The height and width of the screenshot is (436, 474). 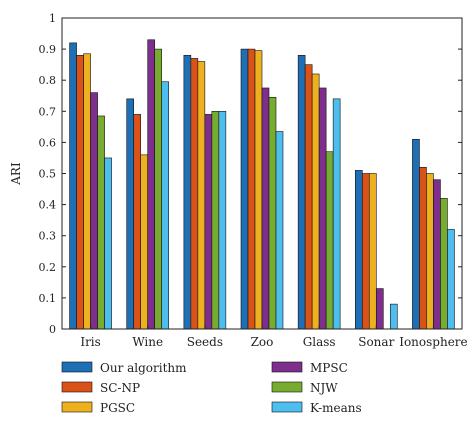 What do you see at coordinates (52, 18) in the screenshot?
I see `y-tick-label: 1` at bounding box center [52, 18].